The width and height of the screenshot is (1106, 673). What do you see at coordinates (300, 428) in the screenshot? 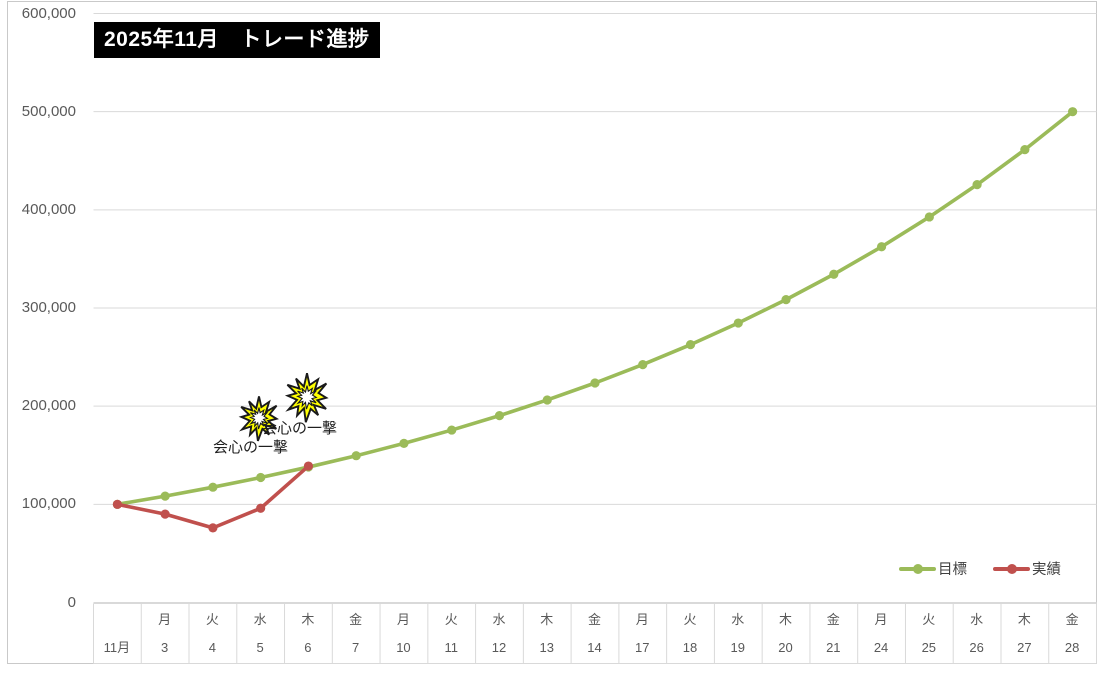
I see `annotation-critical-hit-upper: 会心の一撃` at bounding box center [300, 428].